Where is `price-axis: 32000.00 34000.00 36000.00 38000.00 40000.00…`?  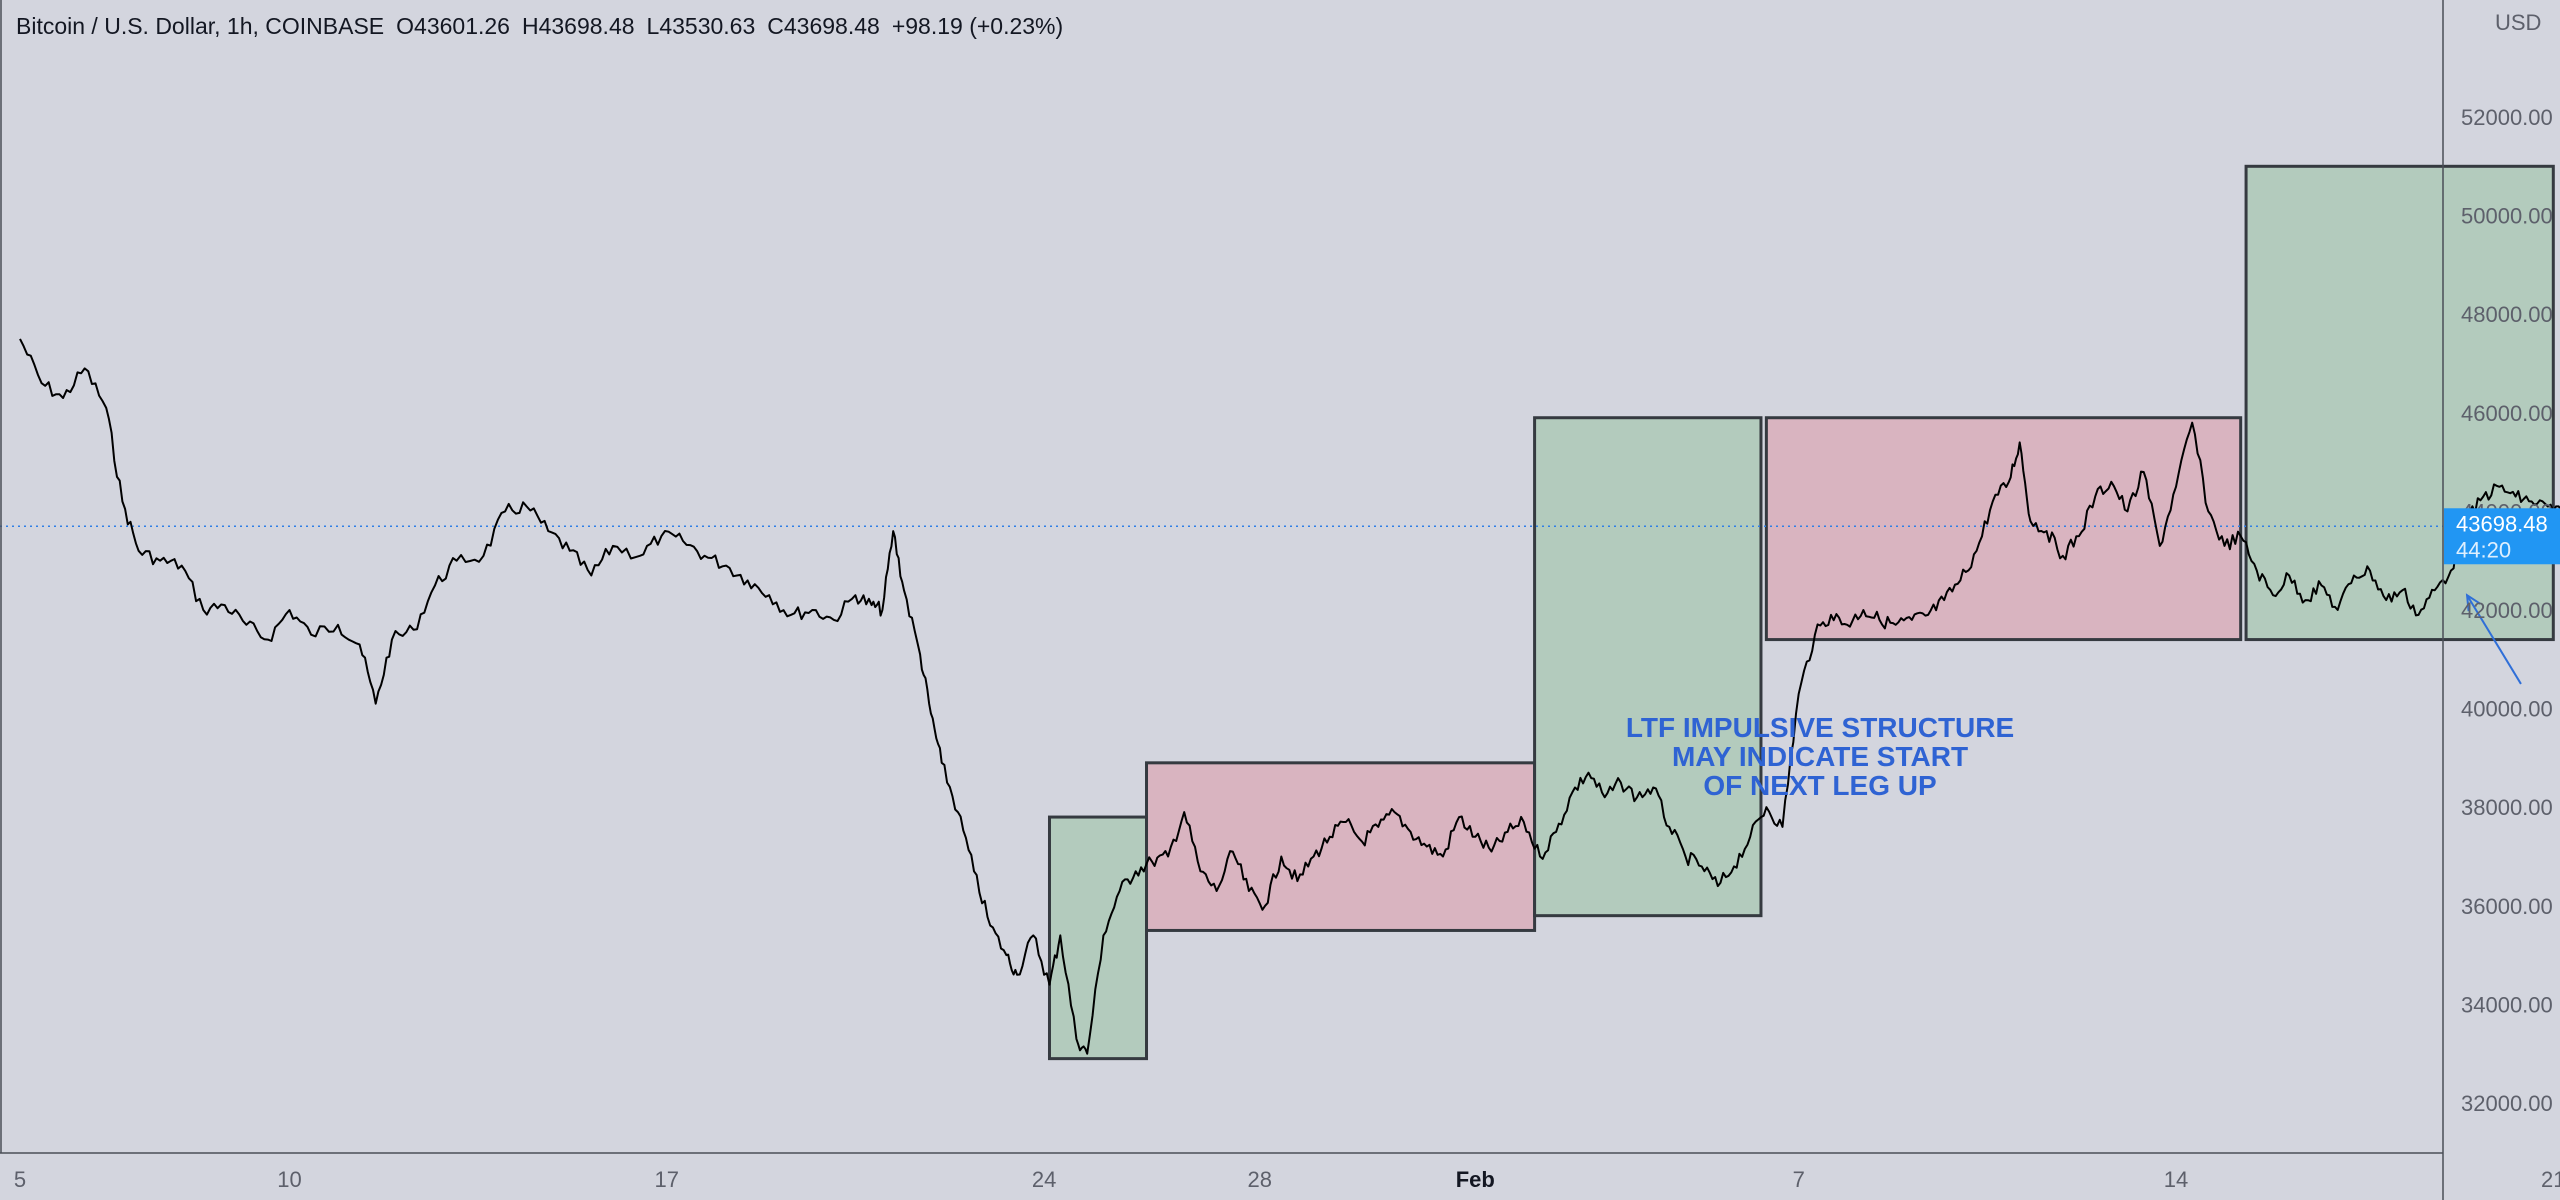 price-axis: 32000.00 34000.00 36000.00 38000.00 40000.00… is located at coordinates (2507, 610).